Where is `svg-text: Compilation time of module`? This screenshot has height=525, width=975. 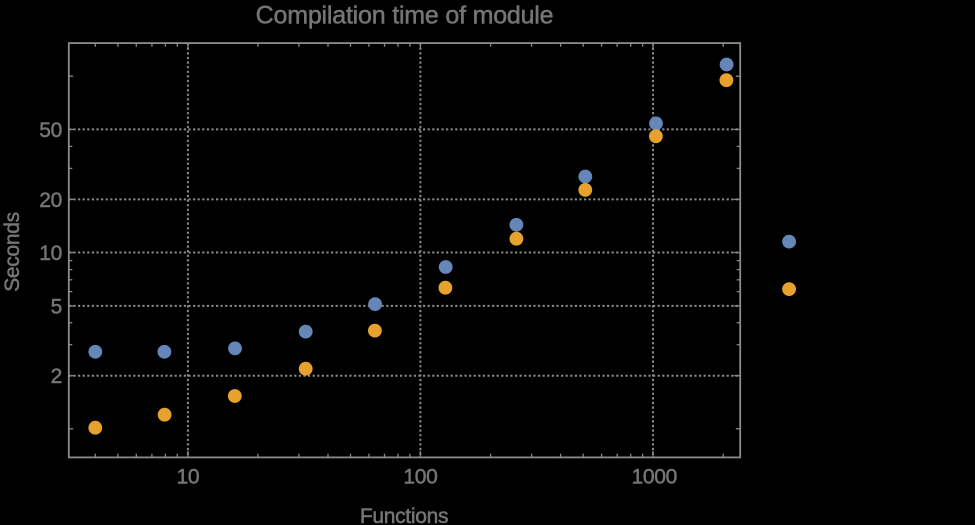
svg-text: Compilation time of module is located at coordinates (405, 16).